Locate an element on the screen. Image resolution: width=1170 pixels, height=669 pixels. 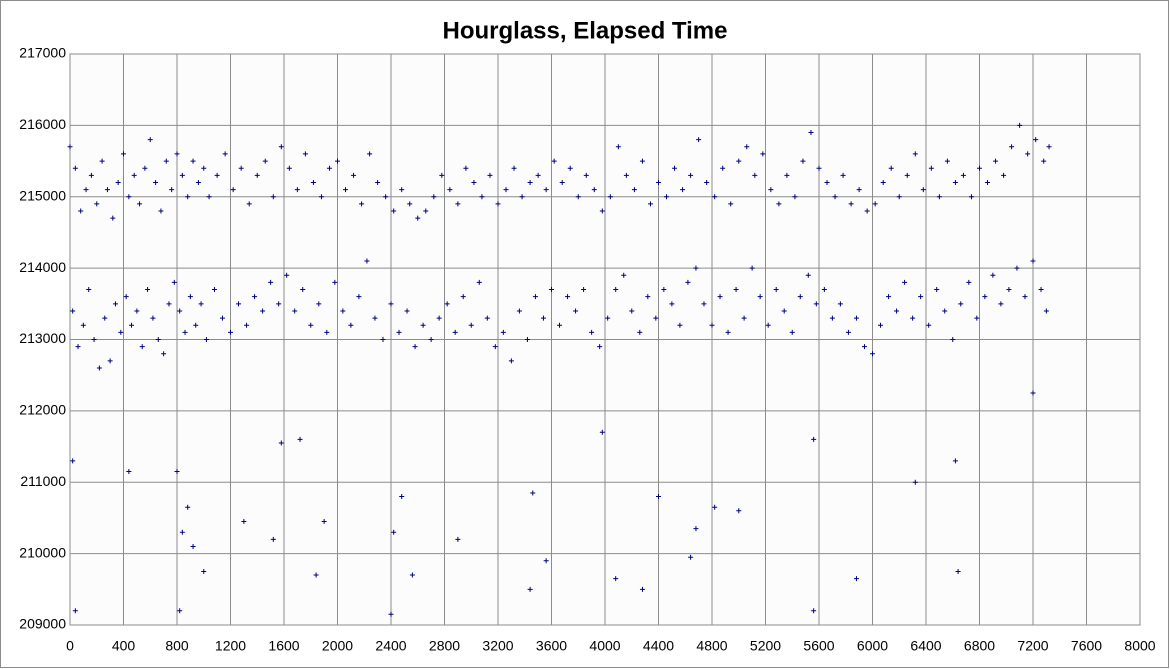
x-tick-label: 7600 is located at coordinates (1086, 646).